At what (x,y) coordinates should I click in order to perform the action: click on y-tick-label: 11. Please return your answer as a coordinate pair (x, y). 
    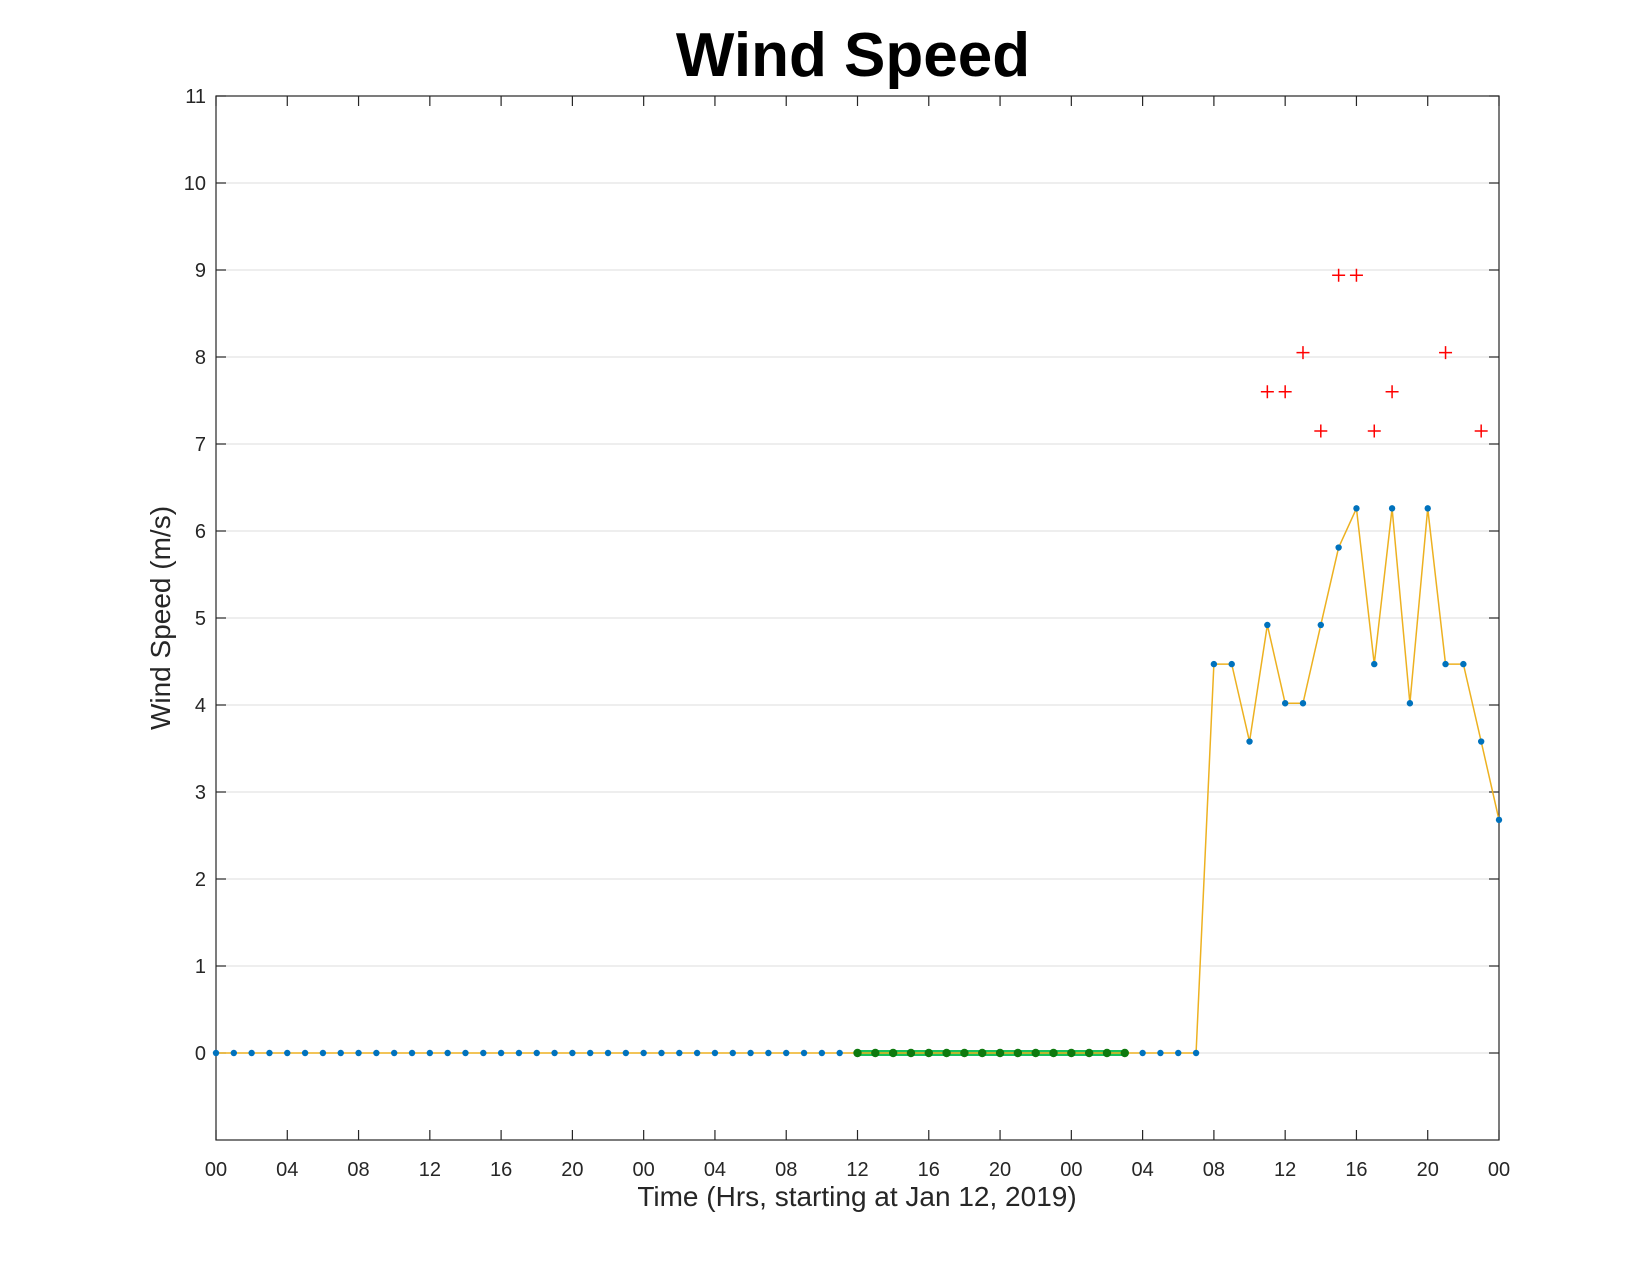
    Looking at the image, I should click on (195, 97).